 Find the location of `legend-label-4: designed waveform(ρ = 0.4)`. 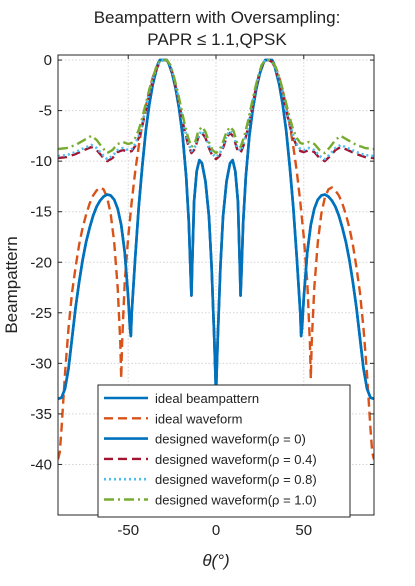

legend-label-4: designed waveform(ρ = 0.4) is located at coordinates (236, 459).